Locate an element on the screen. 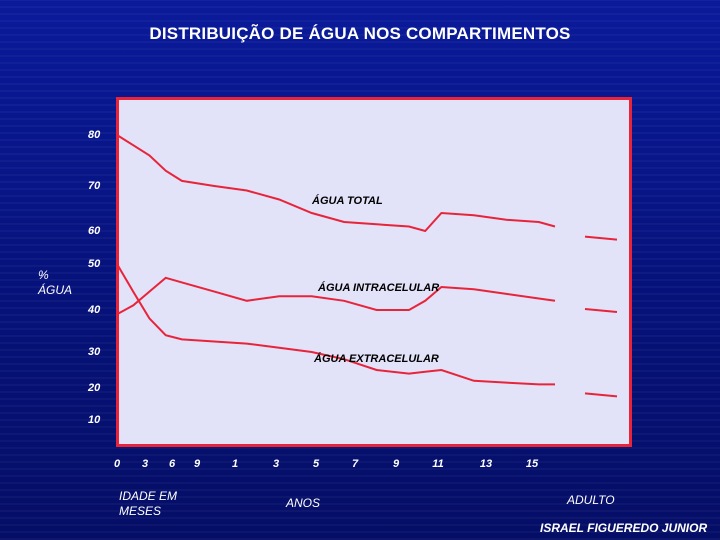 The image size is (720, 540). x-tick-label: 6 is located at coordinates (172, 464).